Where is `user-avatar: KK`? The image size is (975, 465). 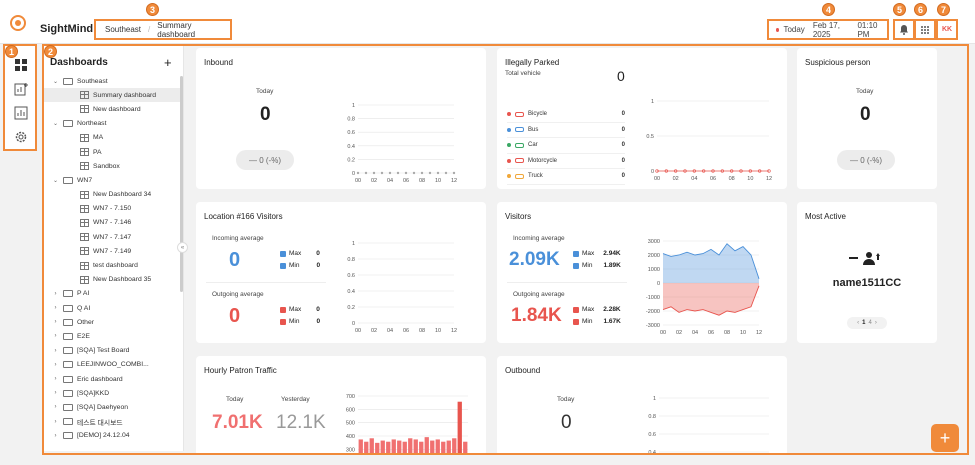
user-avatar: KK is located at coordinates (947, 29).